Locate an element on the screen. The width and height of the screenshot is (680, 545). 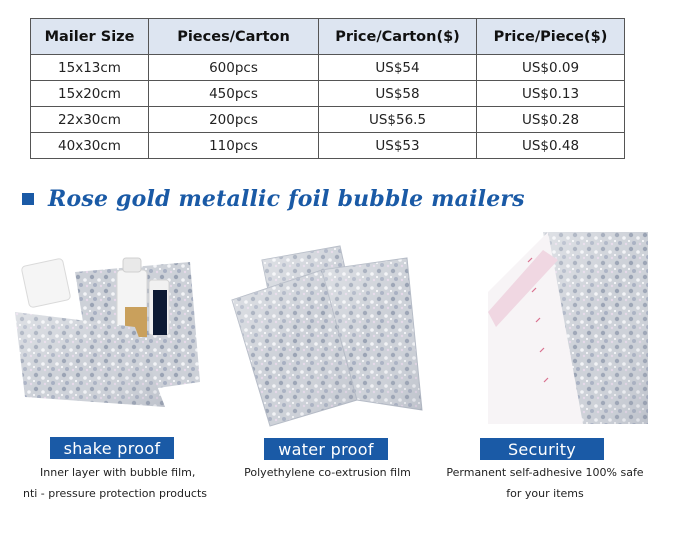
product-photo-flat-mailers is located at coordinates (324, 334).